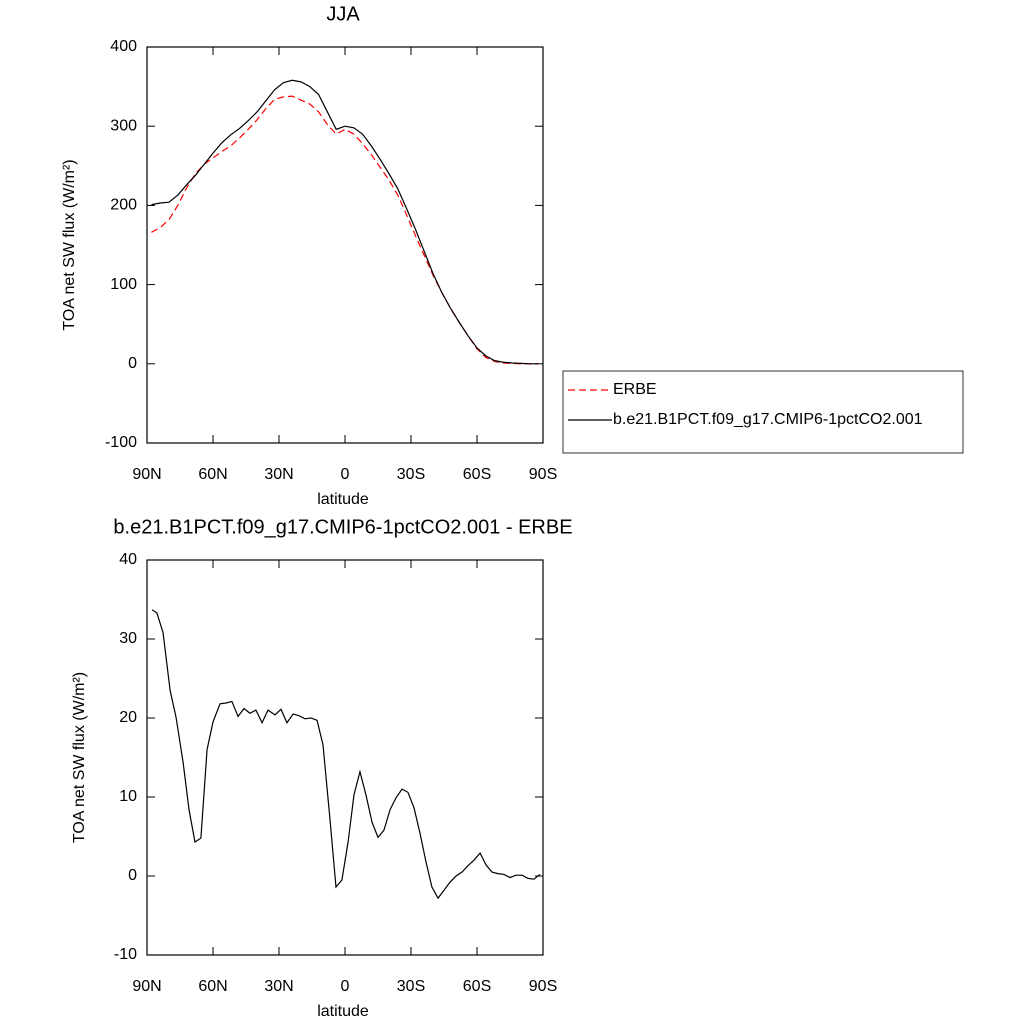  Describe the element at coordinates (128, 796) in the screenshot. I see `y-tick-label: 10` at that location.